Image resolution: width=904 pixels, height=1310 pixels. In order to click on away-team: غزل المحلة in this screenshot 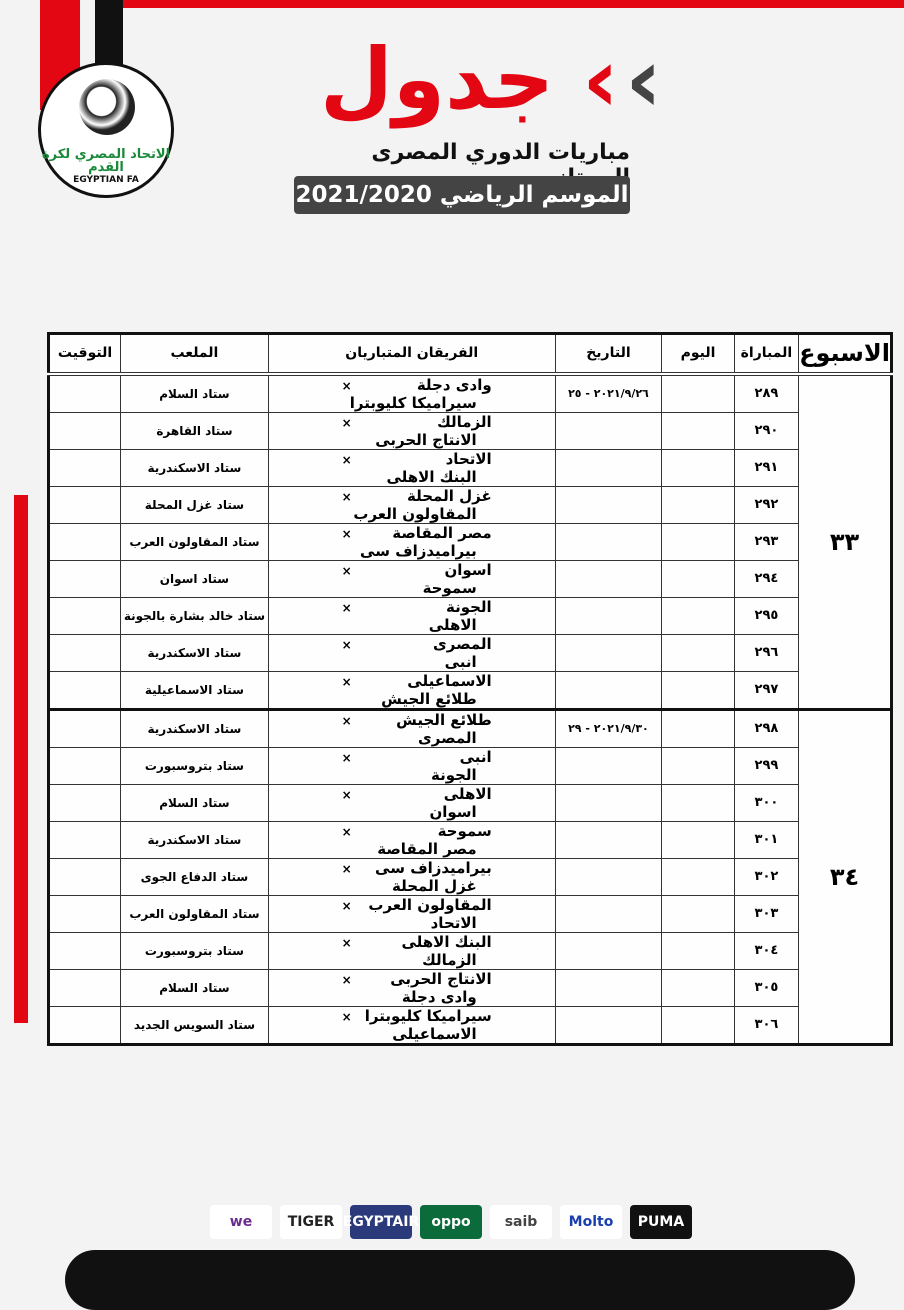, I will do `click(434, 885)`.